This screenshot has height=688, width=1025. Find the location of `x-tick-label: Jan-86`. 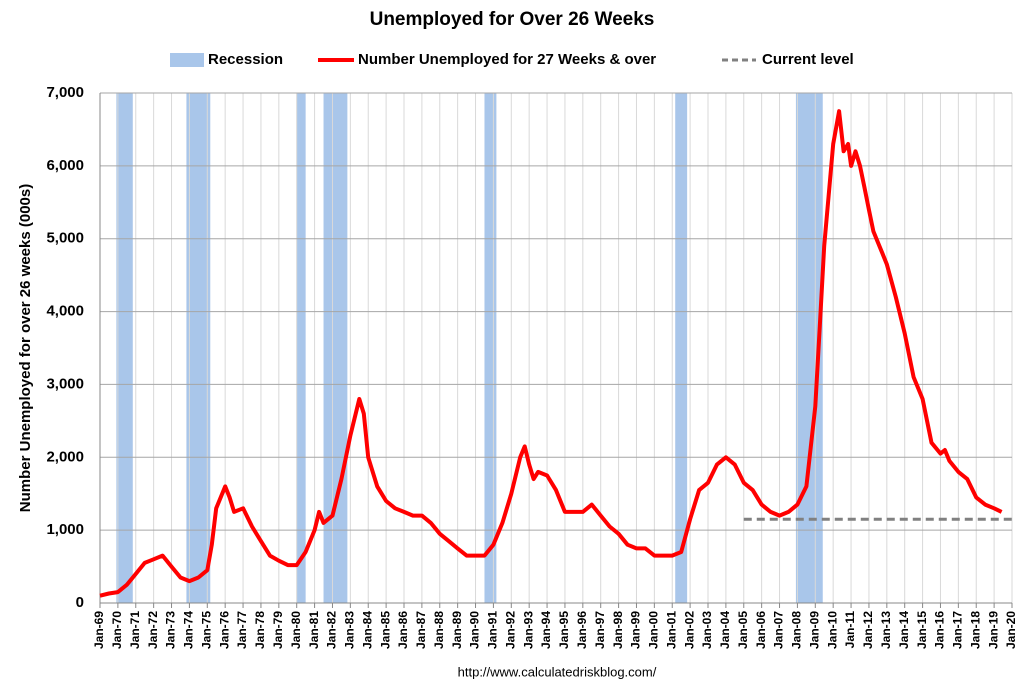

x-tick-label: Jan-86 is located at coordinates (403, 630).